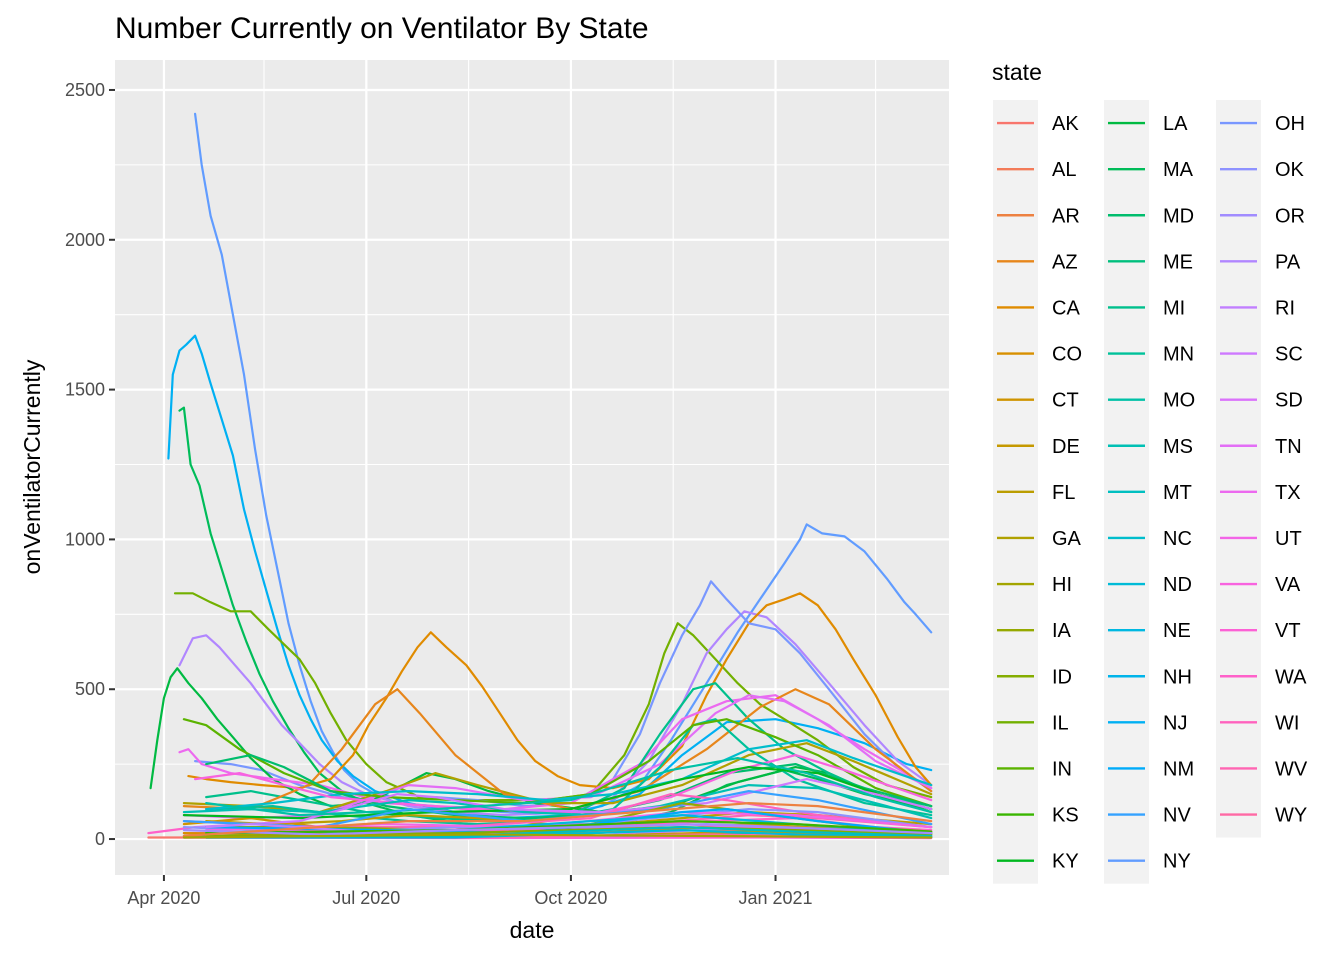 The image size is (1344, 960). What do you see at coordinates (1291, 816) in the screenshot?
I see `legend-label-wy: WY` at bounding box center [1291, 816].